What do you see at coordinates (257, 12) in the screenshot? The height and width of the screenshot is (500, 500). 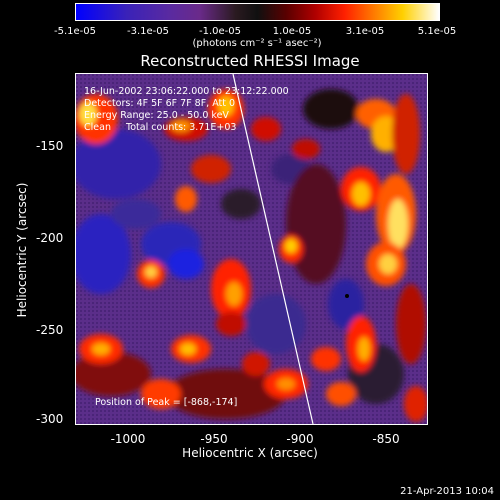 I see `colorbar` at bounding box center [257, 12].